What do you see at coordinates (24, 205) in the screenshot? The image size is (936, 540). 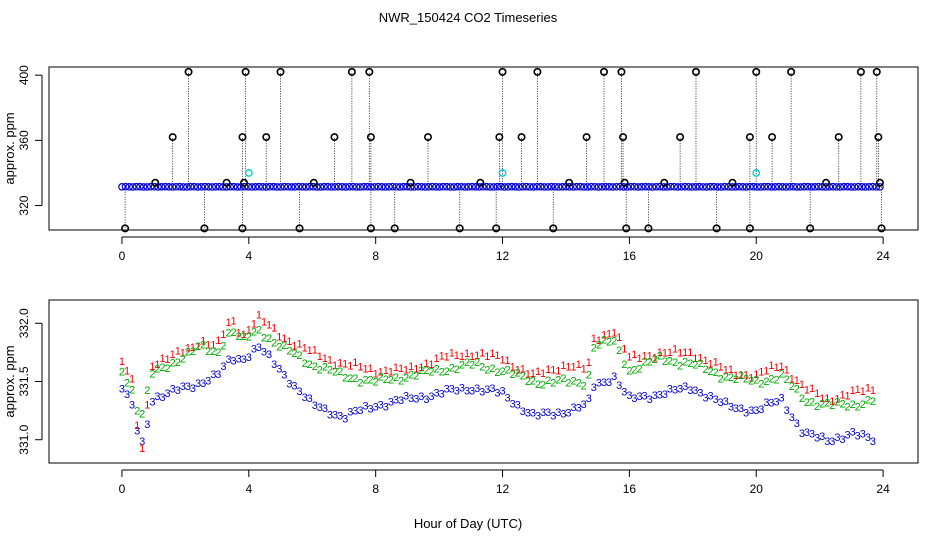 I see `top-y-tick-label: 320` at bounding box center [24, 205].